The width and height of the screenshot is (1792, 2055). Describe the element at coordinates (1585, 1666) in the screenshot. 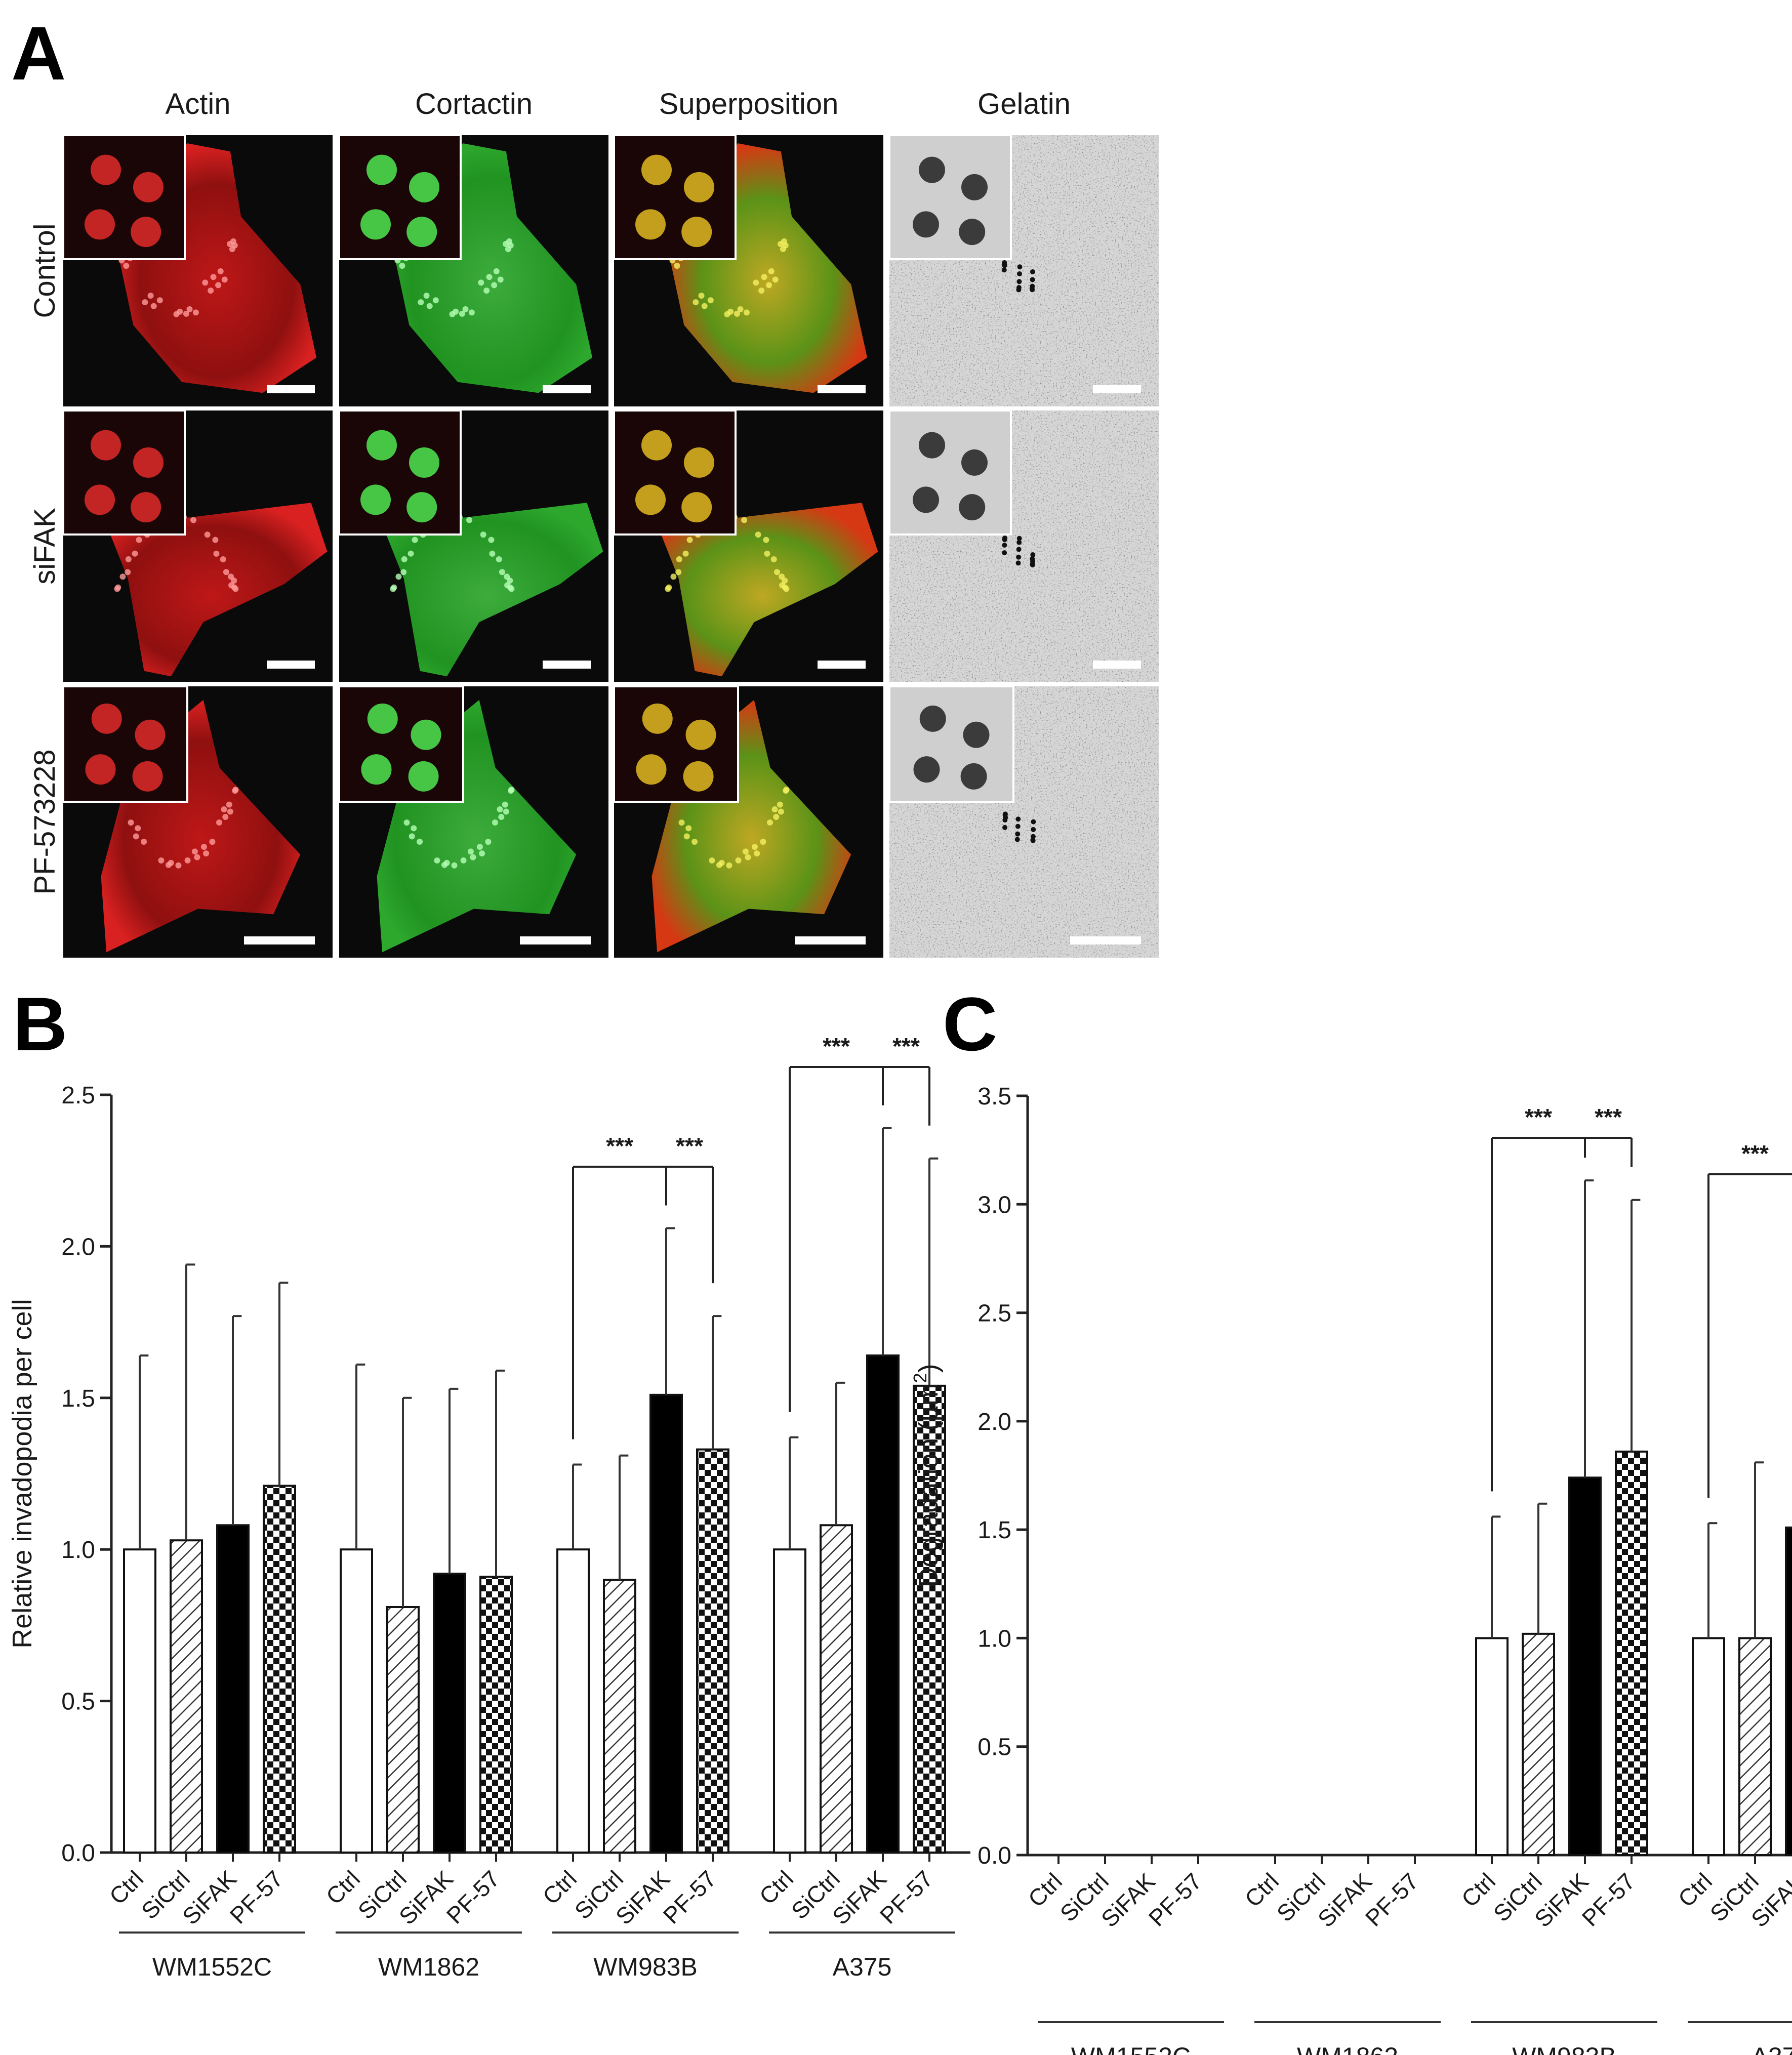

I see `bar-wm983b-sifak` at that location.